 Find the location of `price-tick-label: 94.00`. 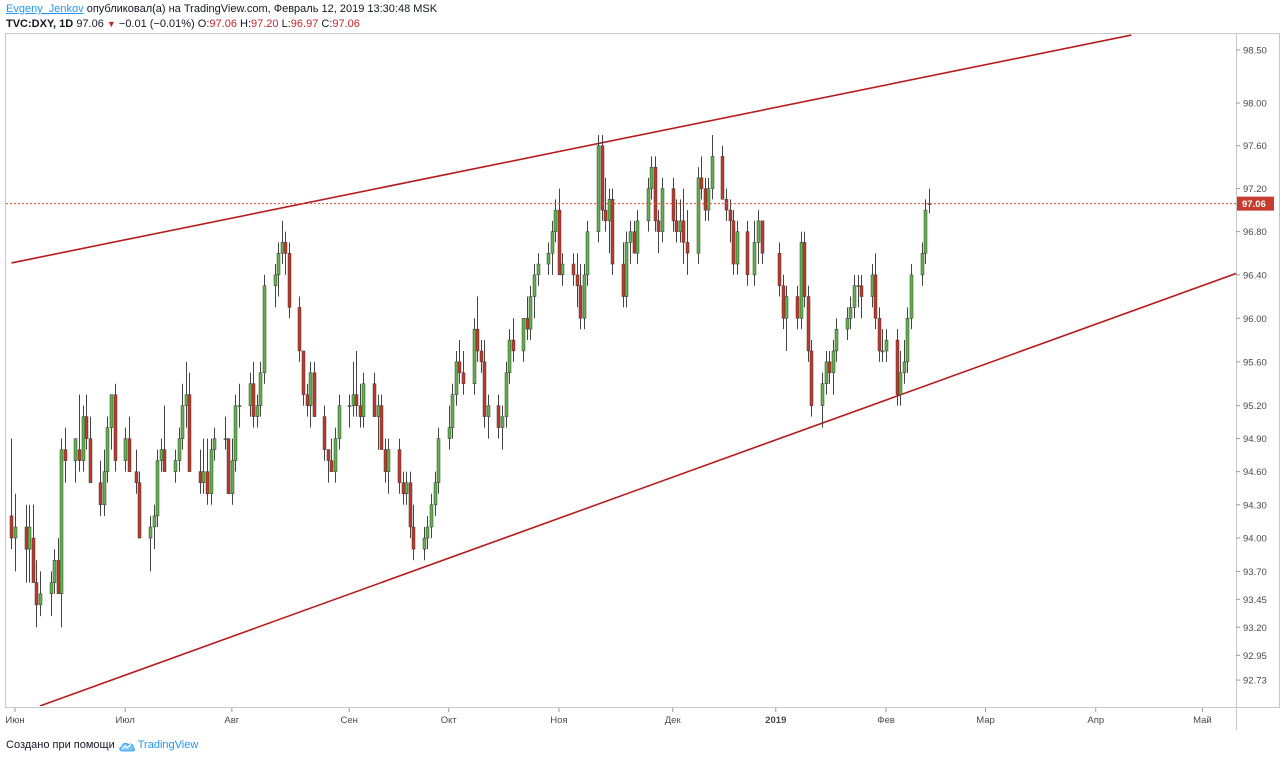

price-tick-label: 94.00 is located at coordinates (1255, 539).